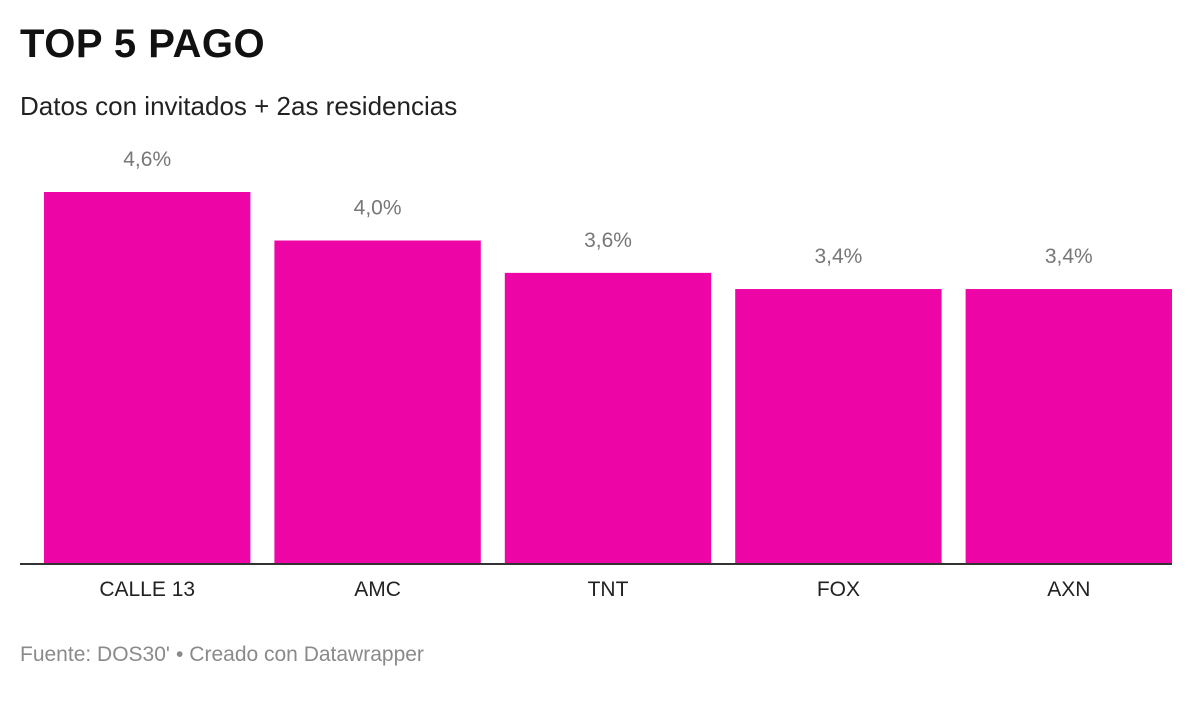 The width and height of the screenshot is (1192, 704). I want to click on bar-fox, so click(838, 426).